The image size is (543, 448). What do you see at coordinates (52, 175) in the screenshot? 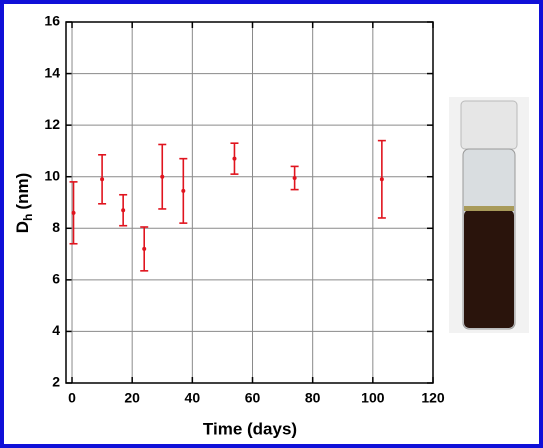
I see `y-tick-label: 10` at bounding box center [52, 175].